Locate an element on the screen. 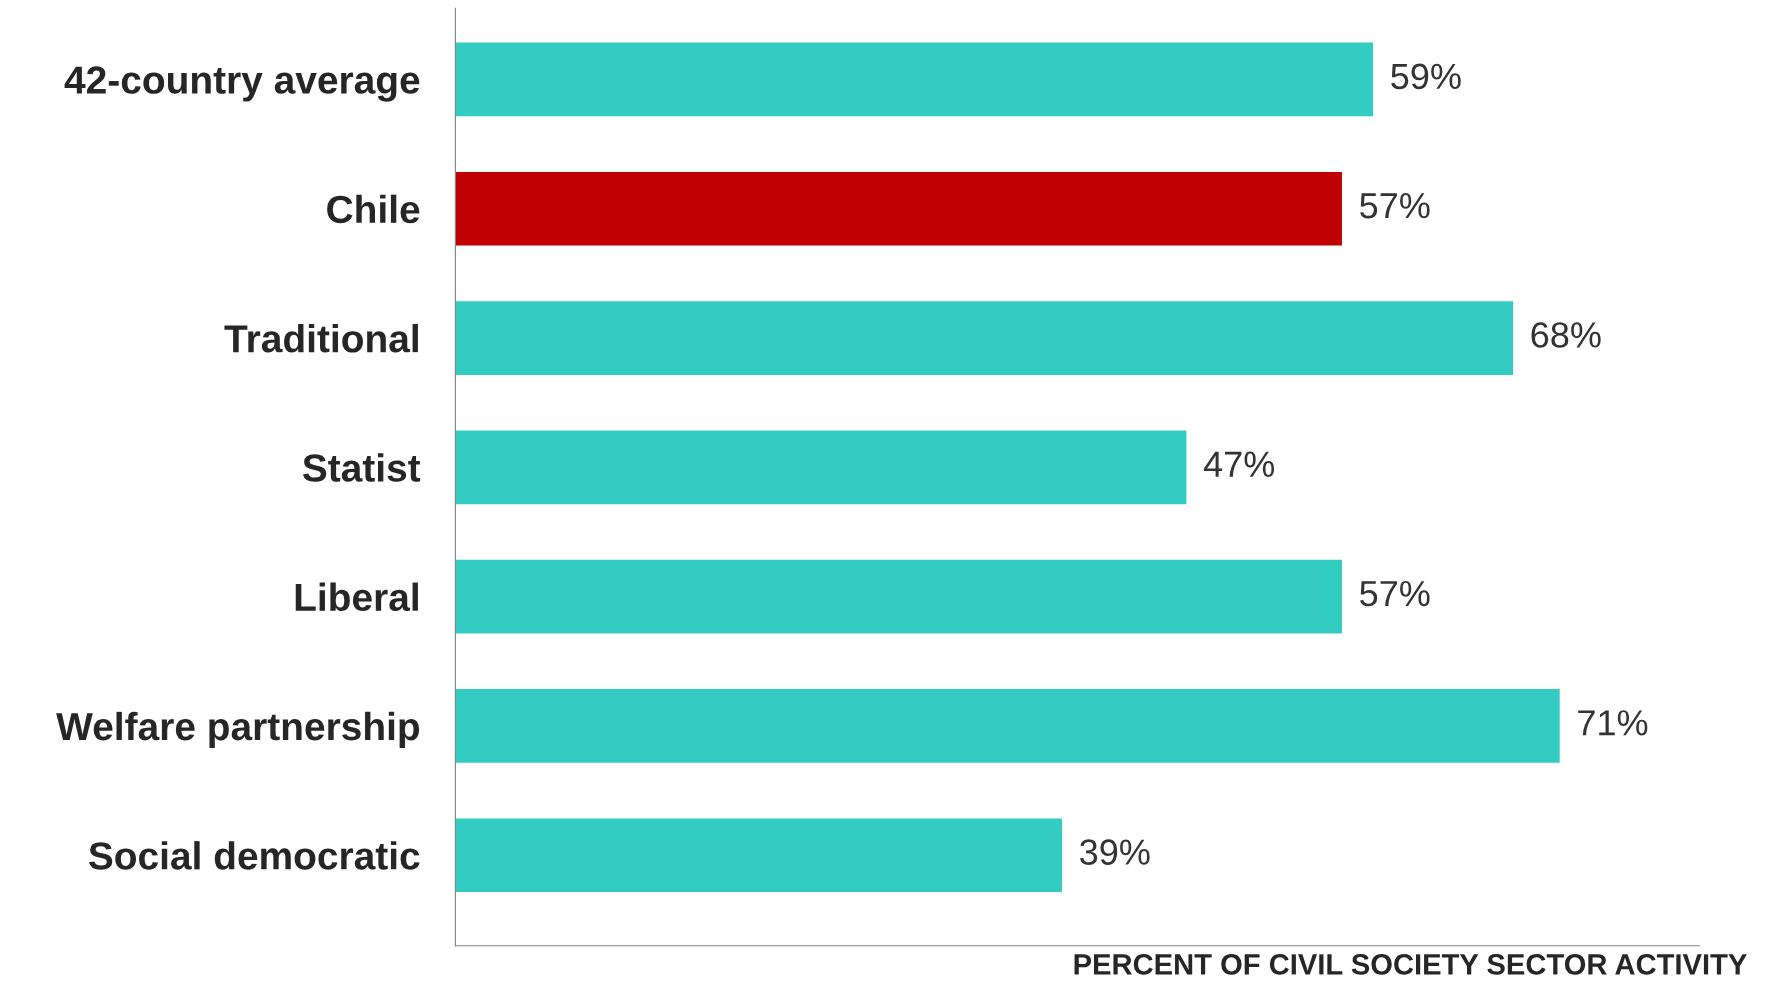 Image resolution: width=1765 pixels, height=993 pixels. data-label: 68% is located at coordinates (1566, 335).